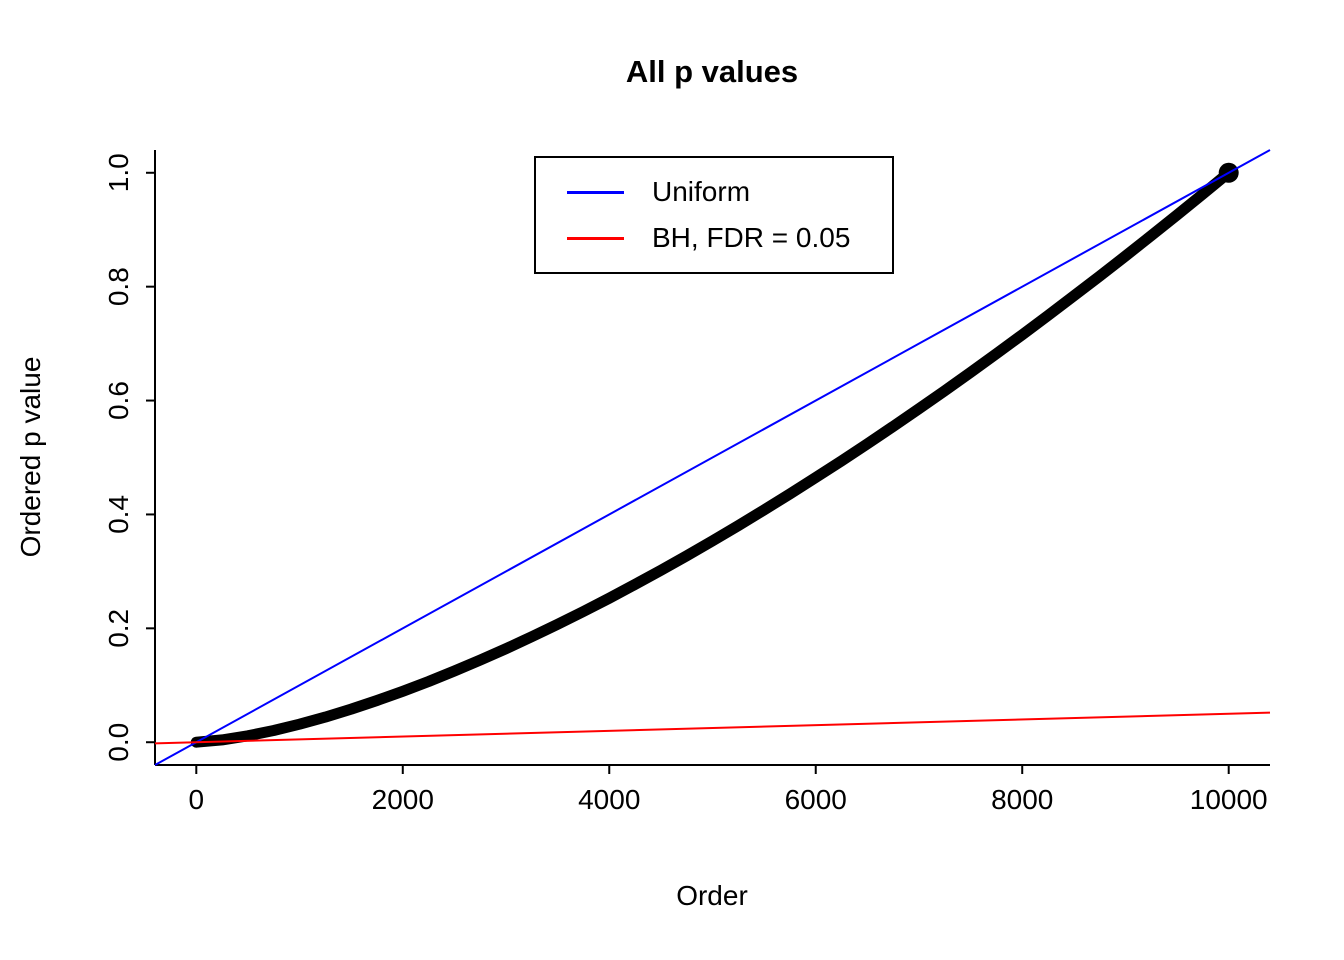 Image resolution: width=1344 pixels, height=960 pixels. I want to click on x-tick-label: 4000, so click(609, 799).